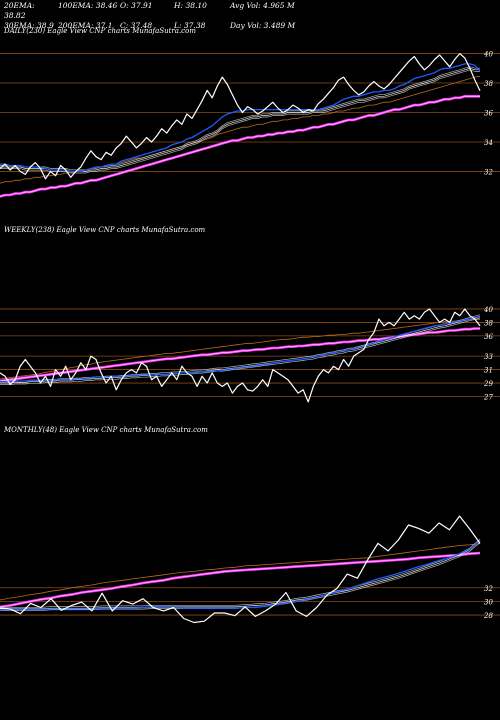  Describe the element at coordinates (488, 323) in the screenshot. I see `weekly-ytick-label: 38` at that location.